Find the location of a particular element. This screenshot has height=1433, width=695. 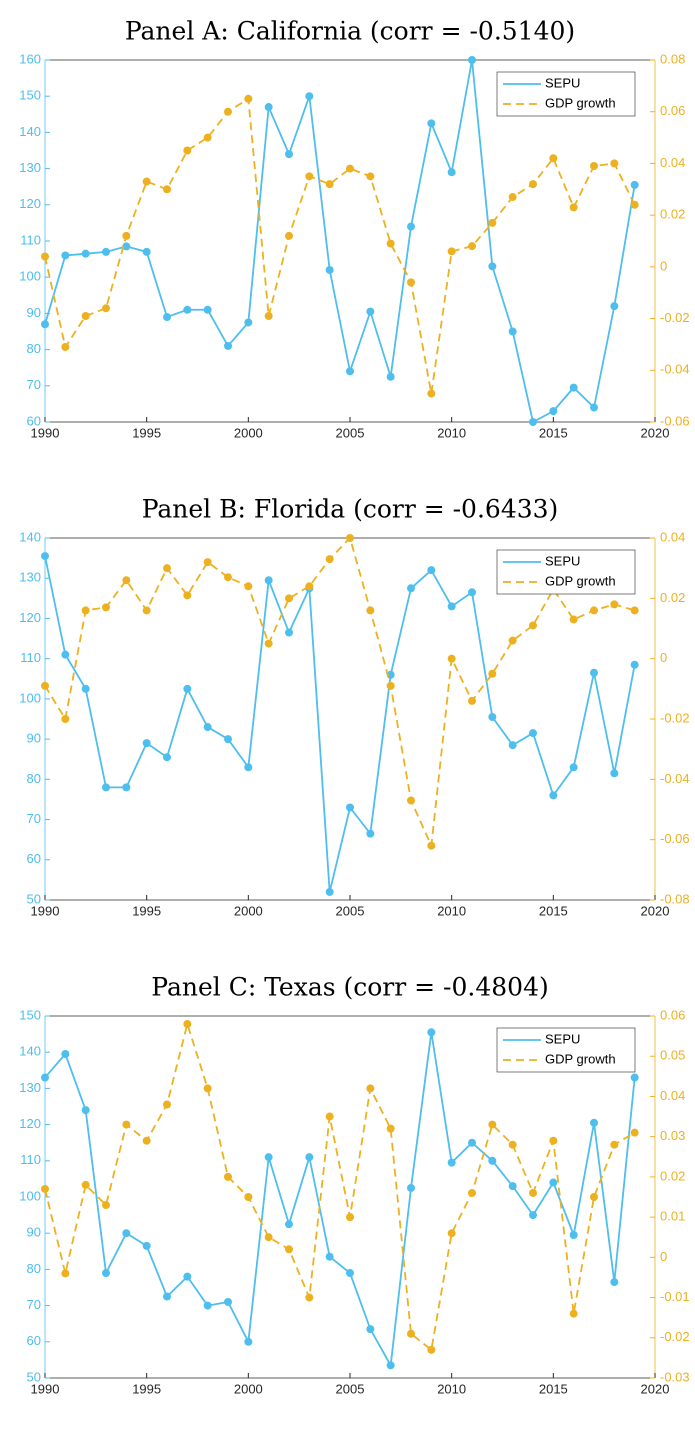

y-tick-label: 50 is located at coordinates (34, 898).